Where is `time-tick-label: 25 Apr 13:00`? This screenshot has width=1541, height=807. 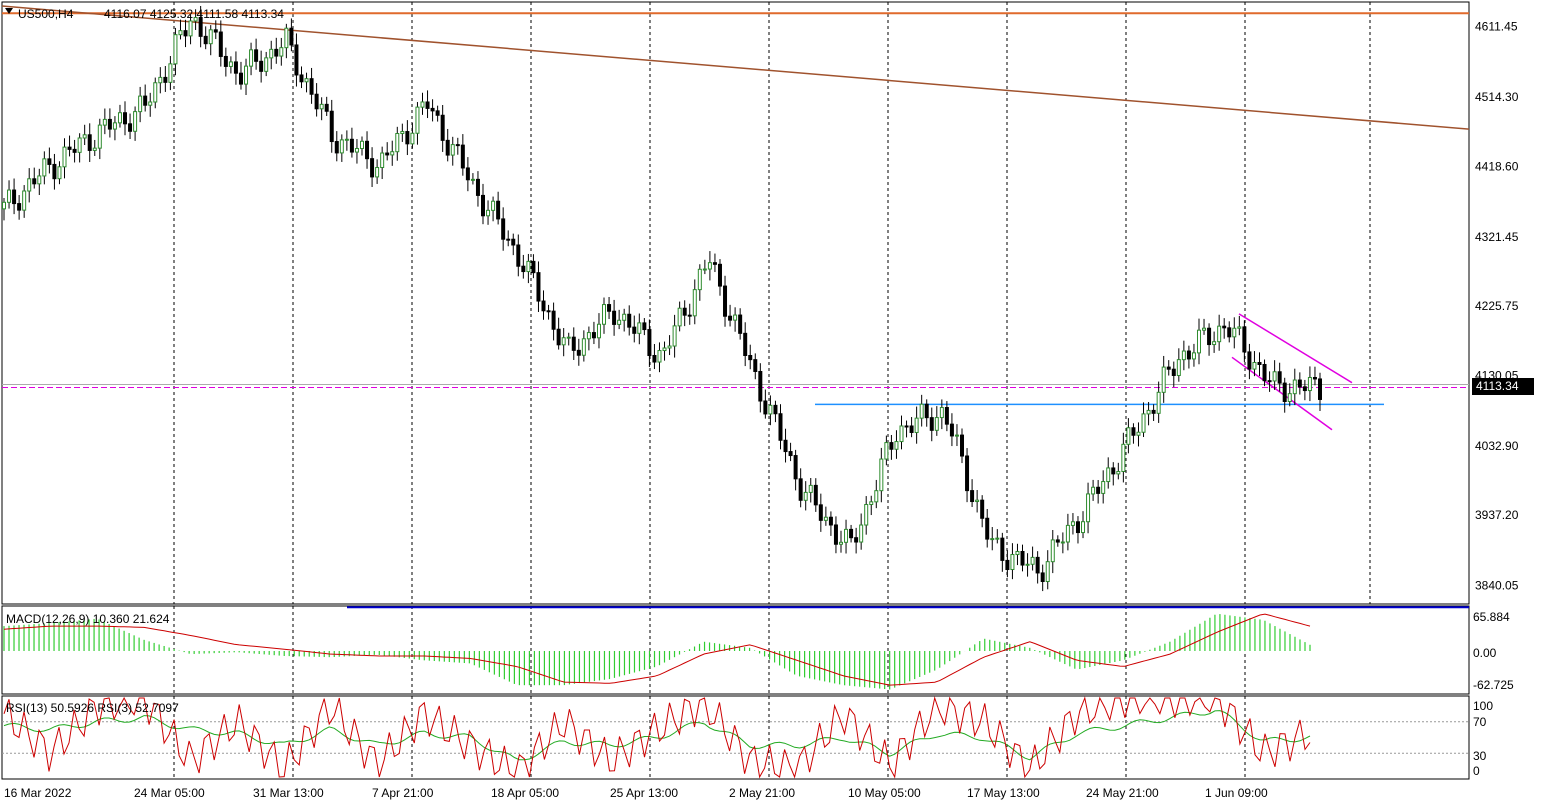 time-tick-label: 25 Apr 13:00 is located at coordinates (644, 793).